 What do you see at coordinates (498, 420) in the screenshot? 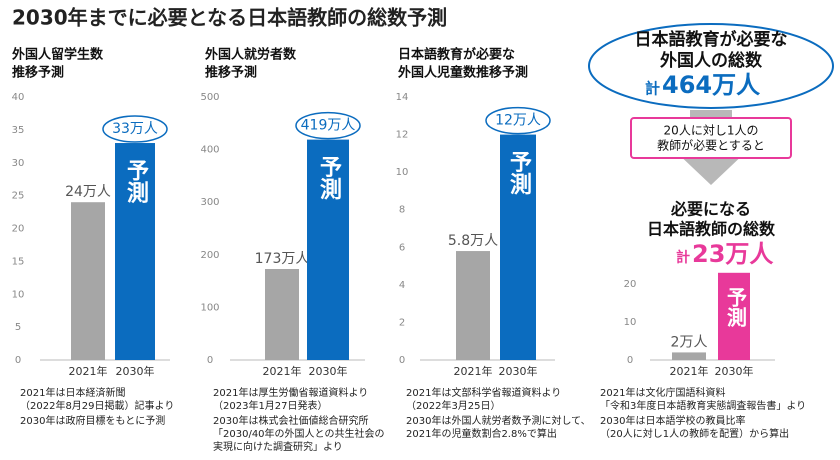
I see `source-note: 2030年は外国人就労者数予測に対して、` at bounding box center [498, 420].